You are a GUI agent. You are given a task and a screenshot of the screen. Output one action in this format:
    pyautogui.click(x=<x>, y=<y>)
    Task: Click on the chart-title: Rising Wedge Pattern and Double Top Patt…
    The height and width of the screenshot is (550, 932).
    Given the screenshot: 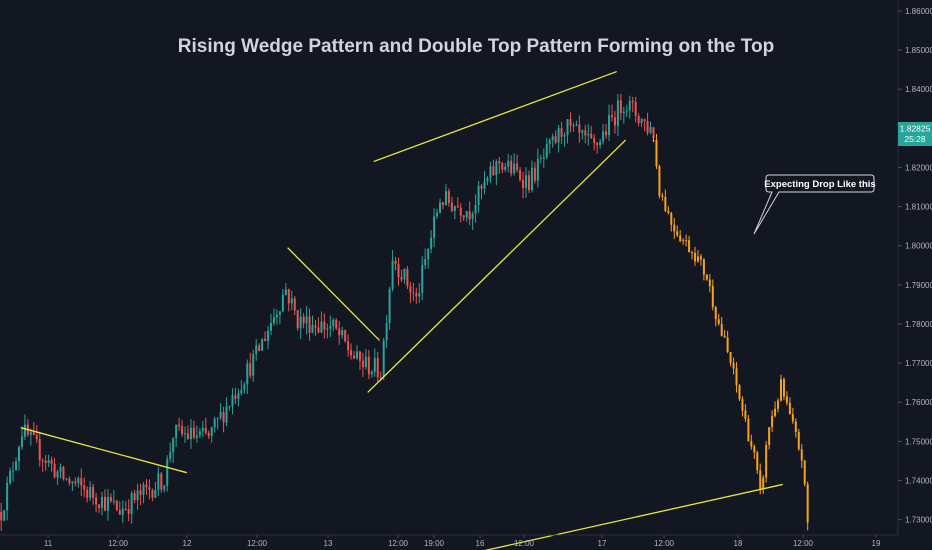 What is the action you would take?
    pyautogui.click(x=476, y=46)
    